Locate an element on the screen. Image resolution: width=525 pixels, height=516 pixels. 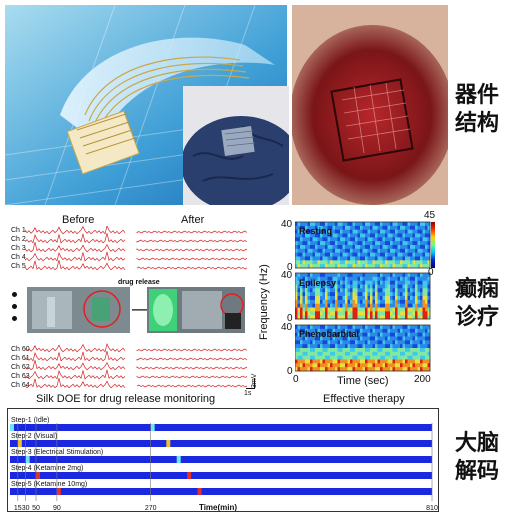
timeline-row-label: Step-5 (Ketamine 10mg) is located at coordinates (49, 484).